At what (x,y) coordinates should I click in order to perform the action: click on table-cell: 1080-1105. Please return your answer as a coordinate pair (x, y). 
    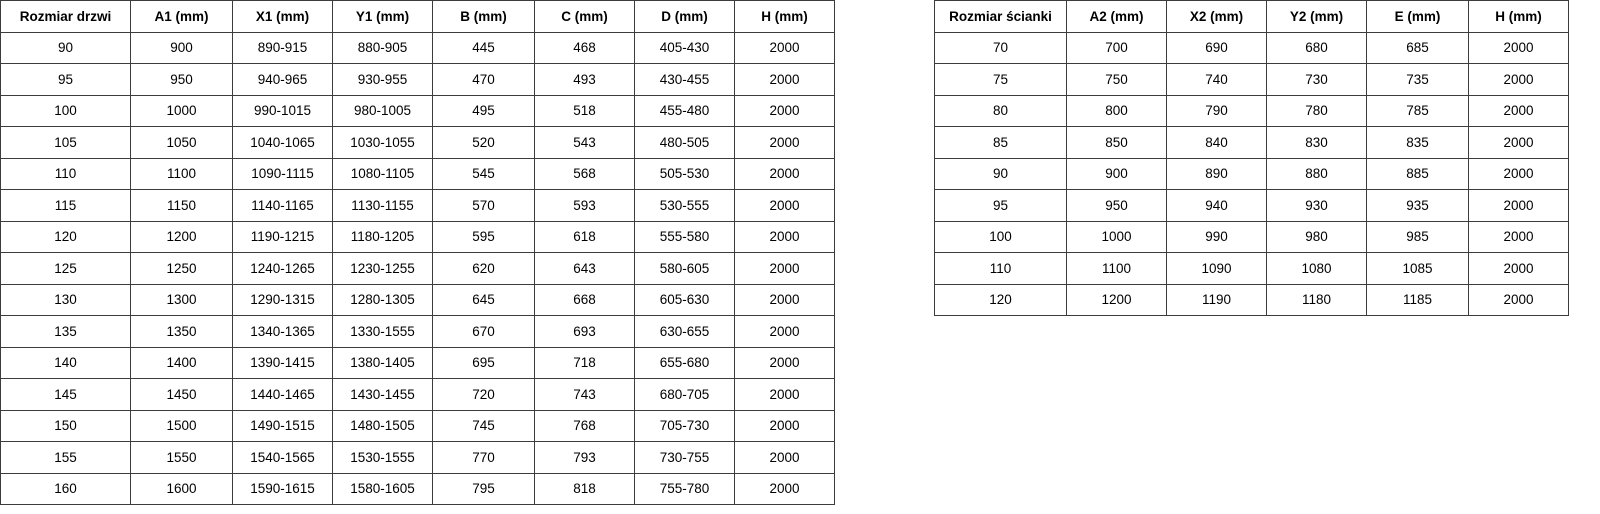
    Looking at the image, I should click on (382, 173).